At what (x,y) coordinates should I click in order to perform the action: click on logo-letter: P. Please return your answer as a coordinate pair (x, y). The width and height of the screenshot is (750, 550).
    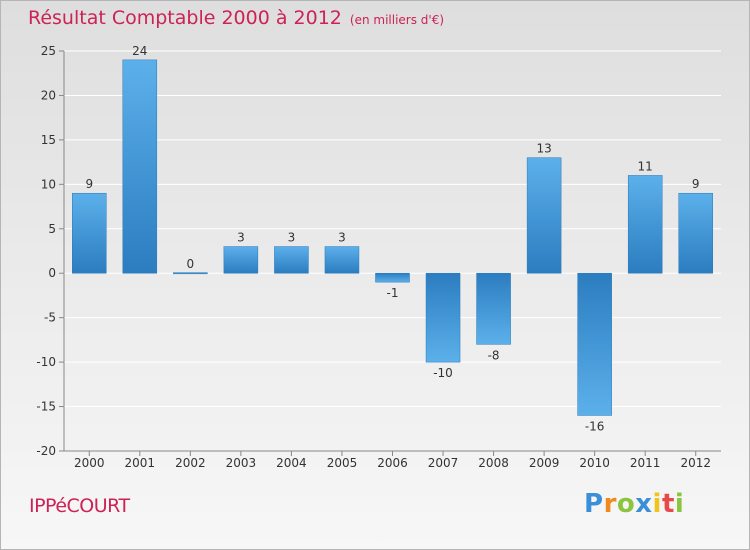
    Looking at the image, I should click on (594, 504).